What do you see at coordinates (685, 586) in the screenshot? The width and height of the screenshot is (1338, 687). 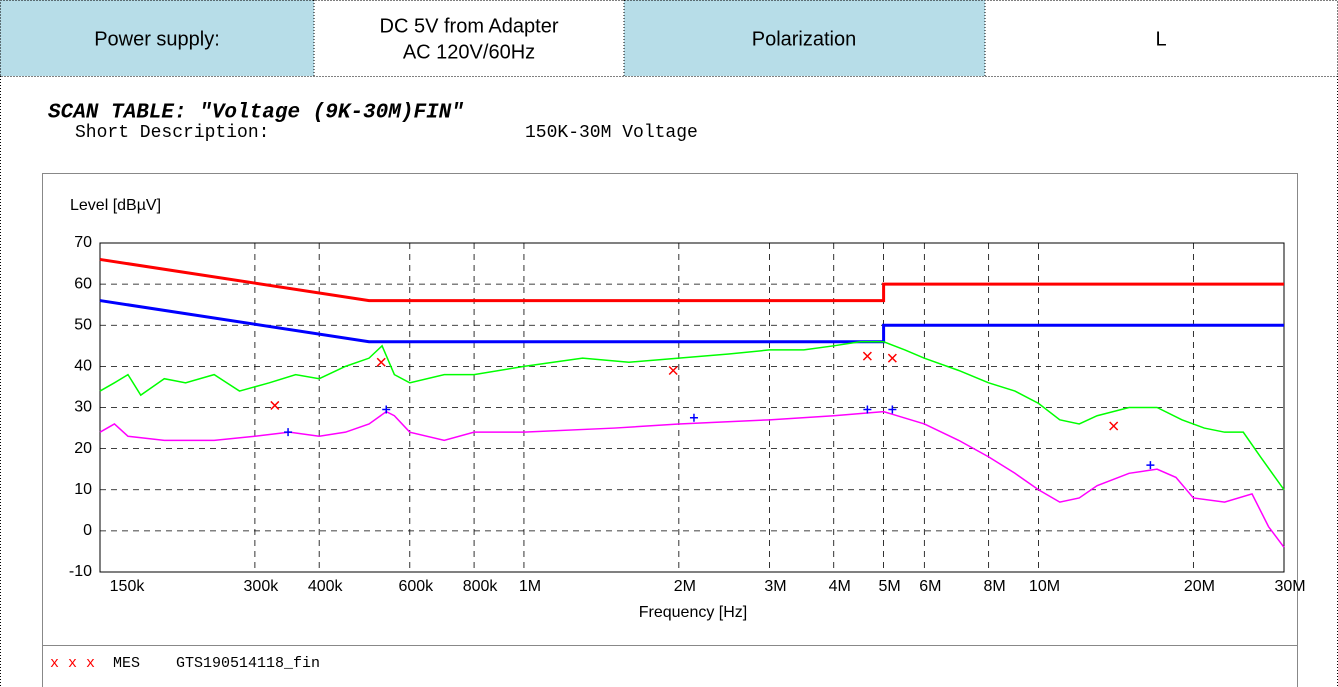 I see `x-tick-label: 2M` at bounding box center [685, 586].